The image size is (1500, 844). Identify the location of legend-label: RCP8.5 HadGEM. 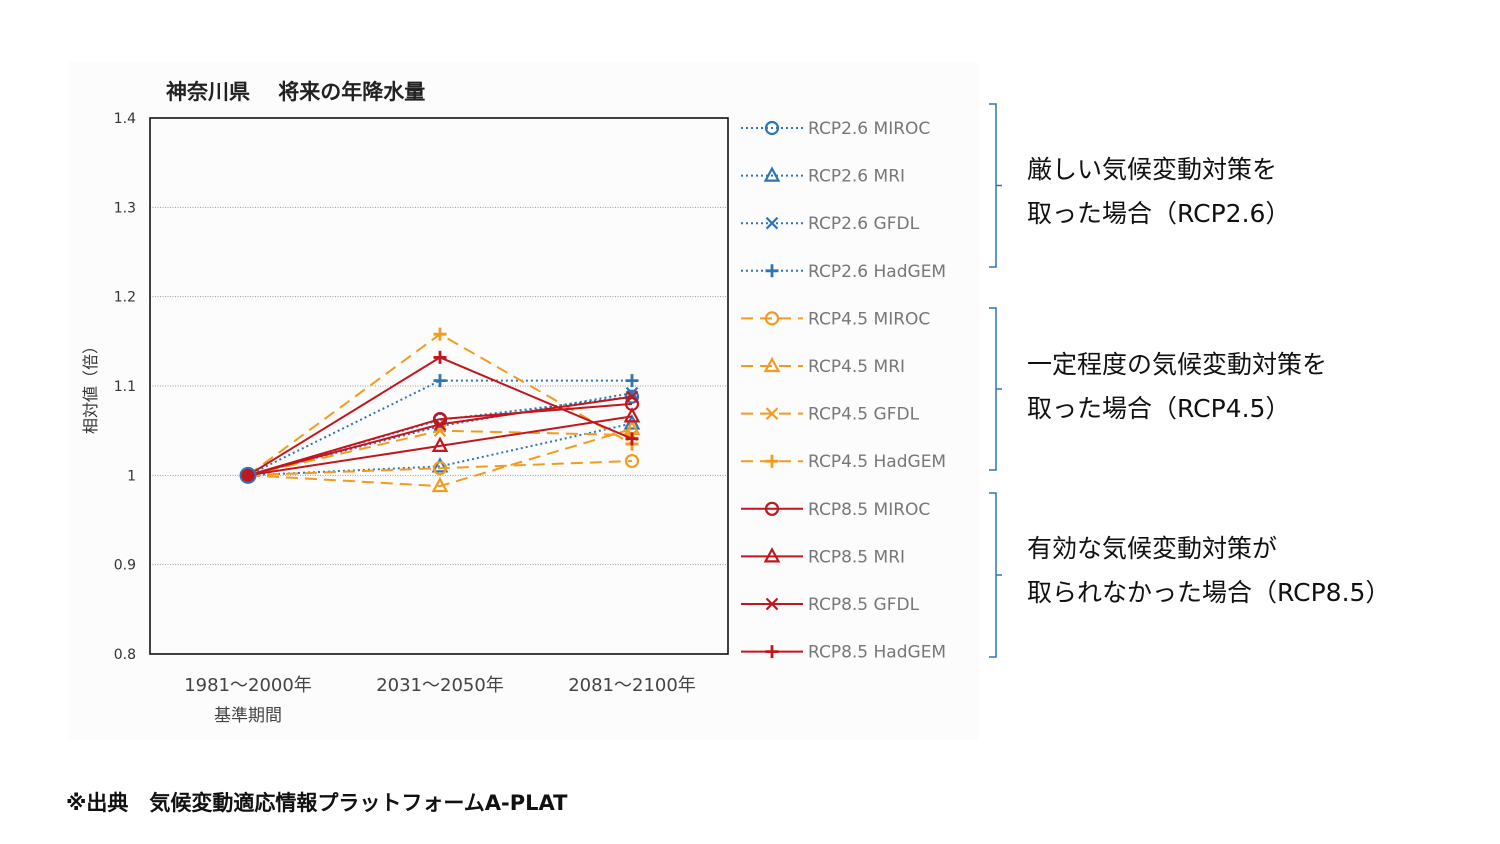
(877, 653).